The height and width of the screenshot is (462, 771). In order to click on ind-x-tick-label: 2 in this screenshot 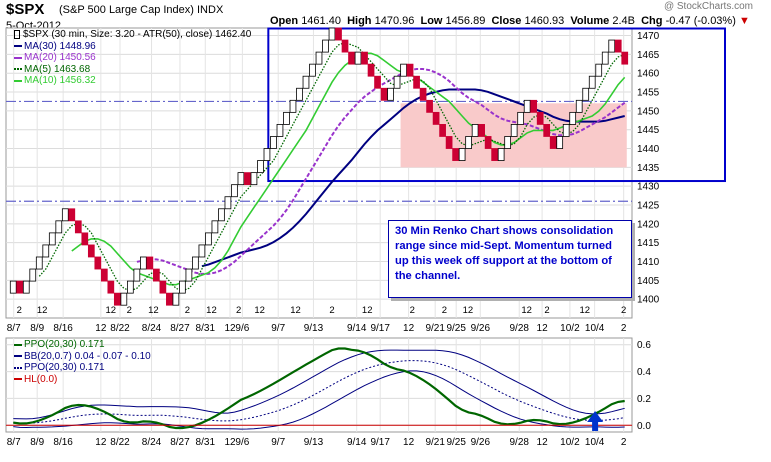, I will do `click(624, 442)`.